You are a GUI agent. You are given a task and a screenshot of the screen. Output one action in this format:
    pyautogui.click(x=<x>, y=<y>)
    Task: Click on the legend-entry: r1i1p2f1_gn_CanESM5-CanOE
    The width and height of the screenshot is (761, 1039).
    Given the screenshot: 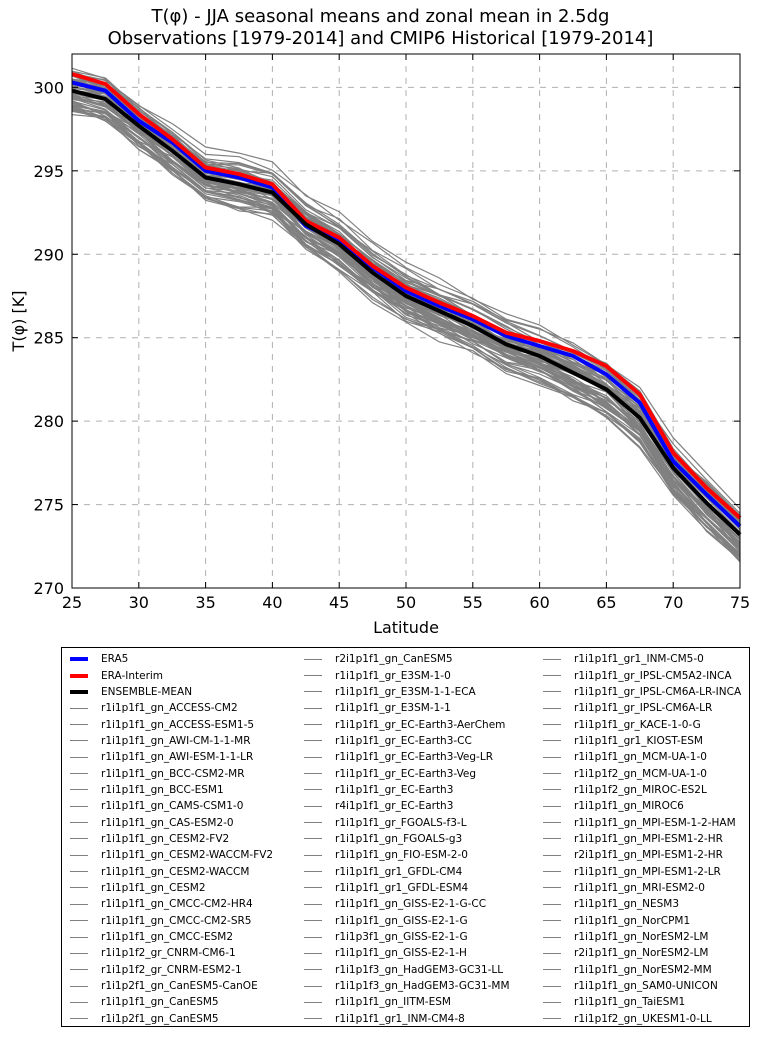 What is the action you would take?
    pyautogui.click(x=171, y=986)
    